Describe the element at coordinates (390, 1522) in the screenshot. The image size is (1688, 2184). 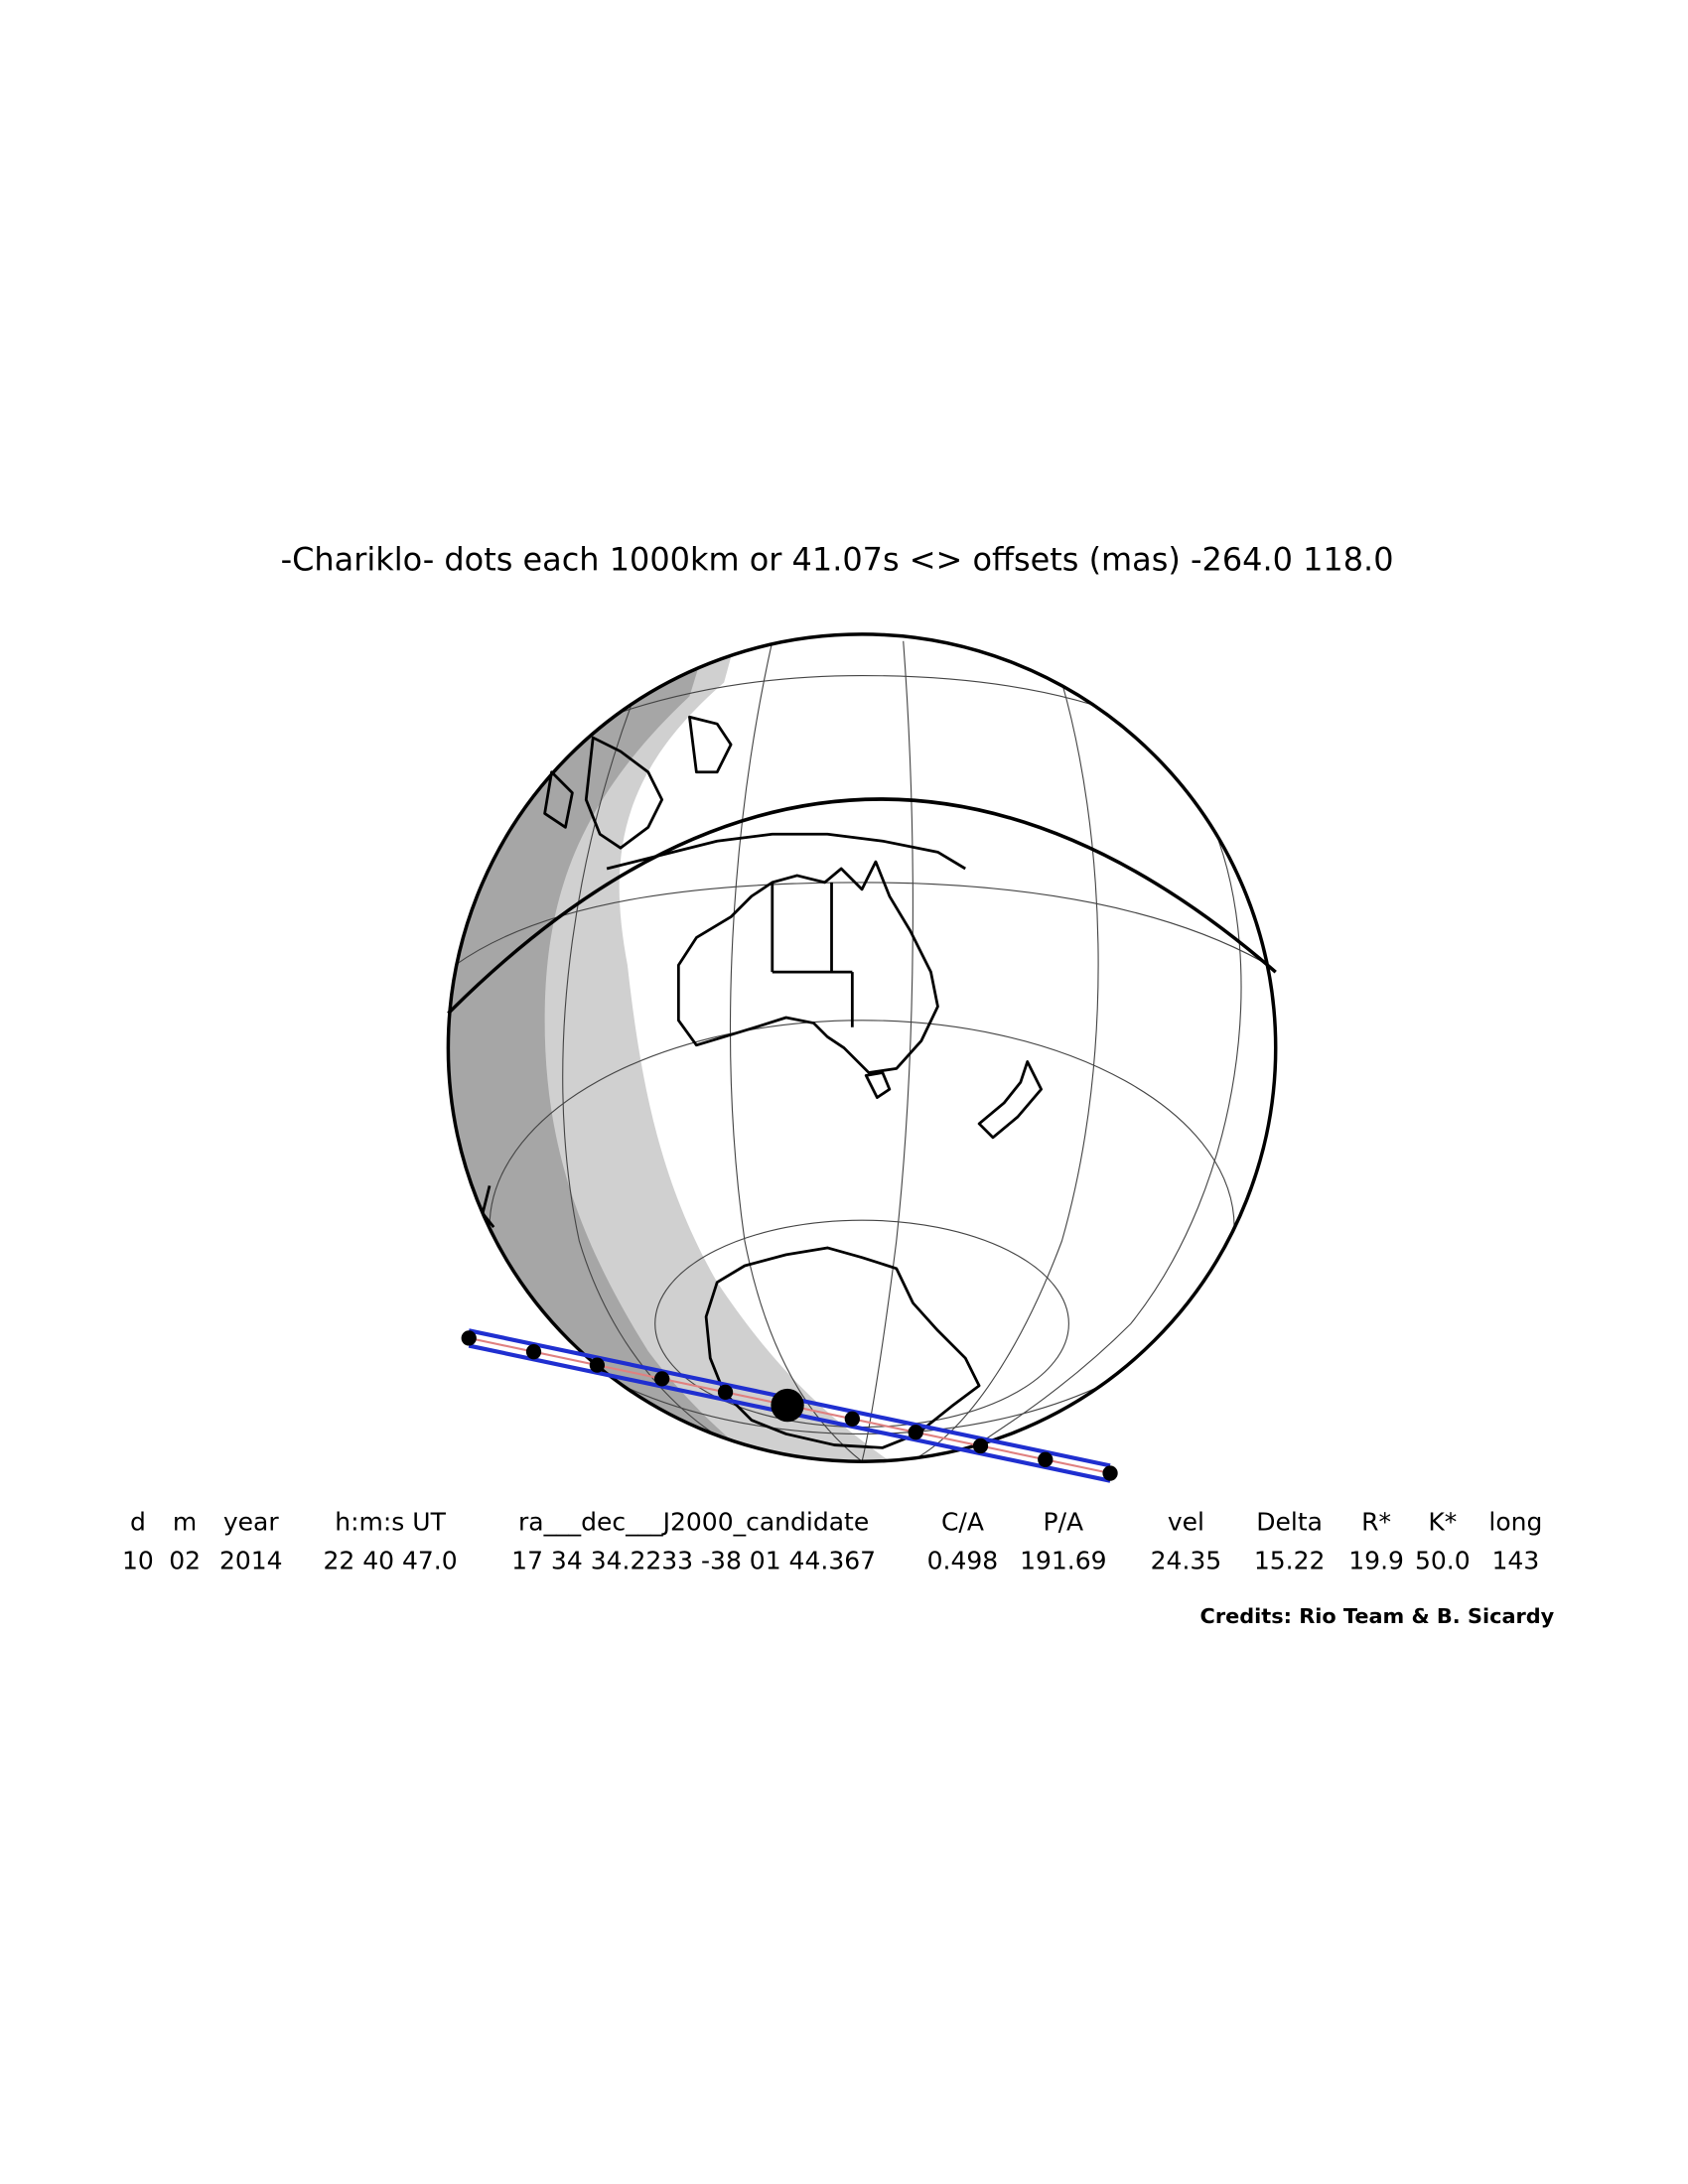
I see `table-header: h:m:s UT` at that location.